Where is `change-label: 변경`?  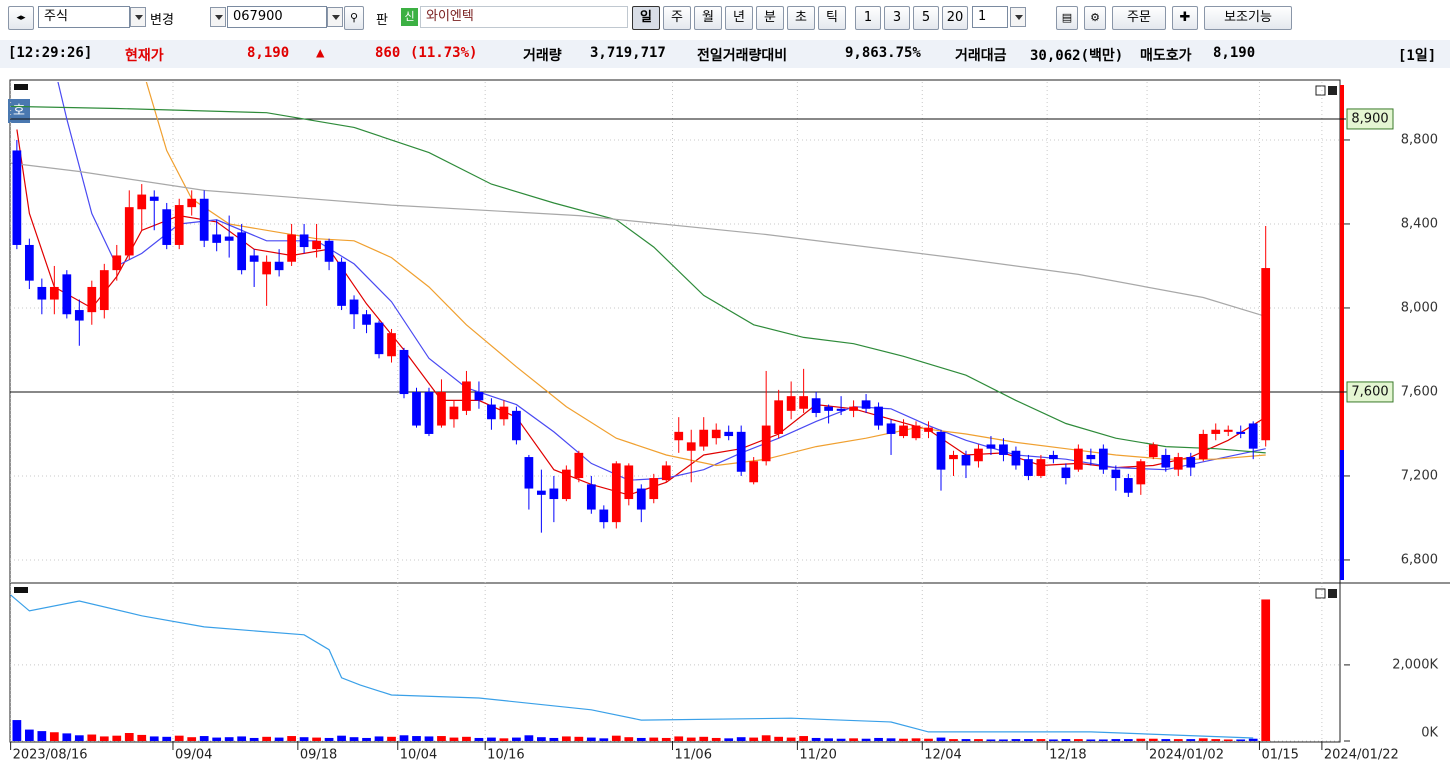
change-label: 변경 is located at coordinates (162, 20).